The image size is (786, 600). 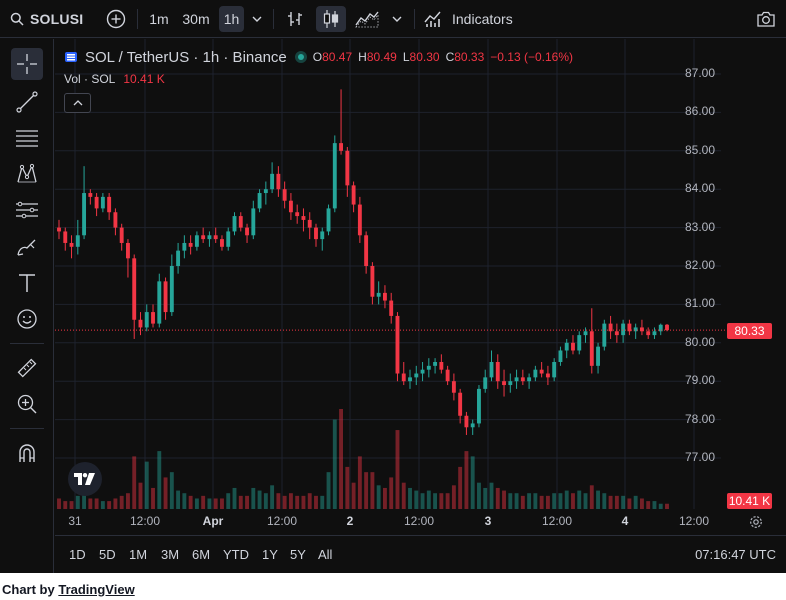 I want to click on tradingview-logo, so click(x=85, y=479).